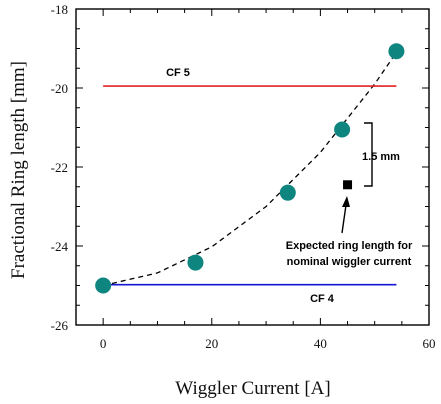  I want to click on span-bracket, so click(368, 154).